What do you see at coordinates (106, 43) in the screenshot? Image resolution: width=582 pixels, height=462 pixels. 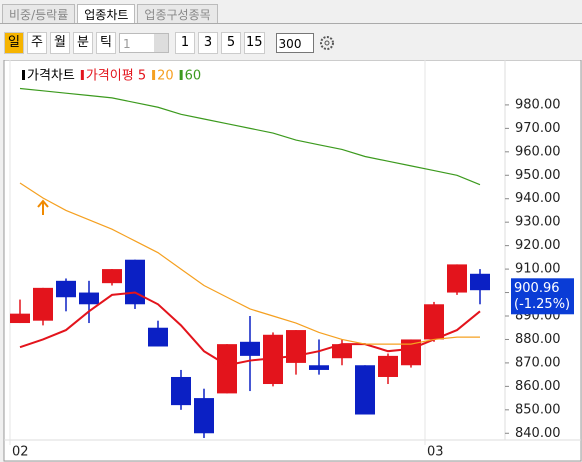 I see `period-button: 틱` at bounding box center [106, 43].